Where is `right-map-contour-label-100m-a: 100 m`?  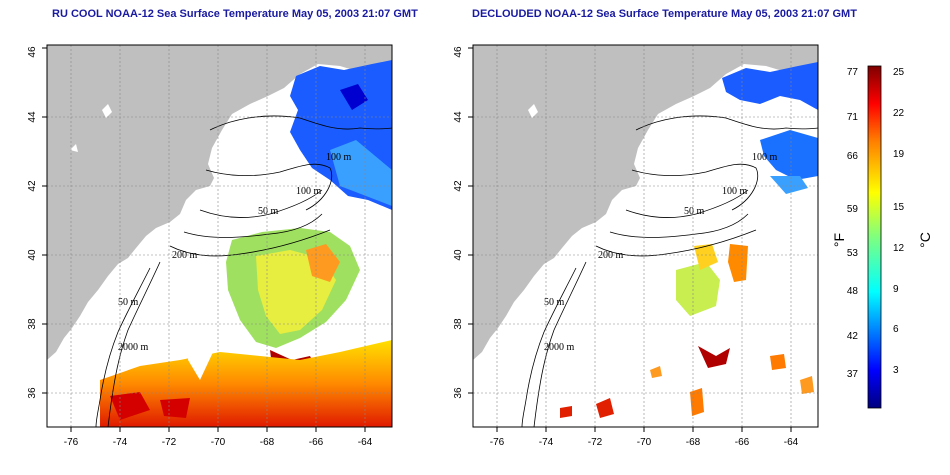
right-map-contour-label-100m-a: 100 m is located at coordinates (735, 191).